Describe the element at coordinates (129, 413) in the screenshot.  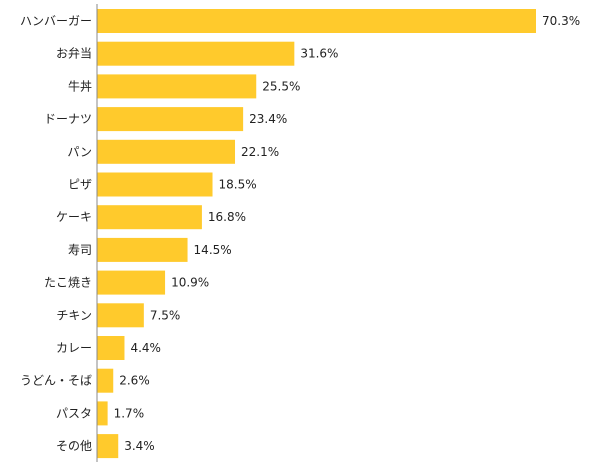
I see `value-label: 1.7%` at that location.